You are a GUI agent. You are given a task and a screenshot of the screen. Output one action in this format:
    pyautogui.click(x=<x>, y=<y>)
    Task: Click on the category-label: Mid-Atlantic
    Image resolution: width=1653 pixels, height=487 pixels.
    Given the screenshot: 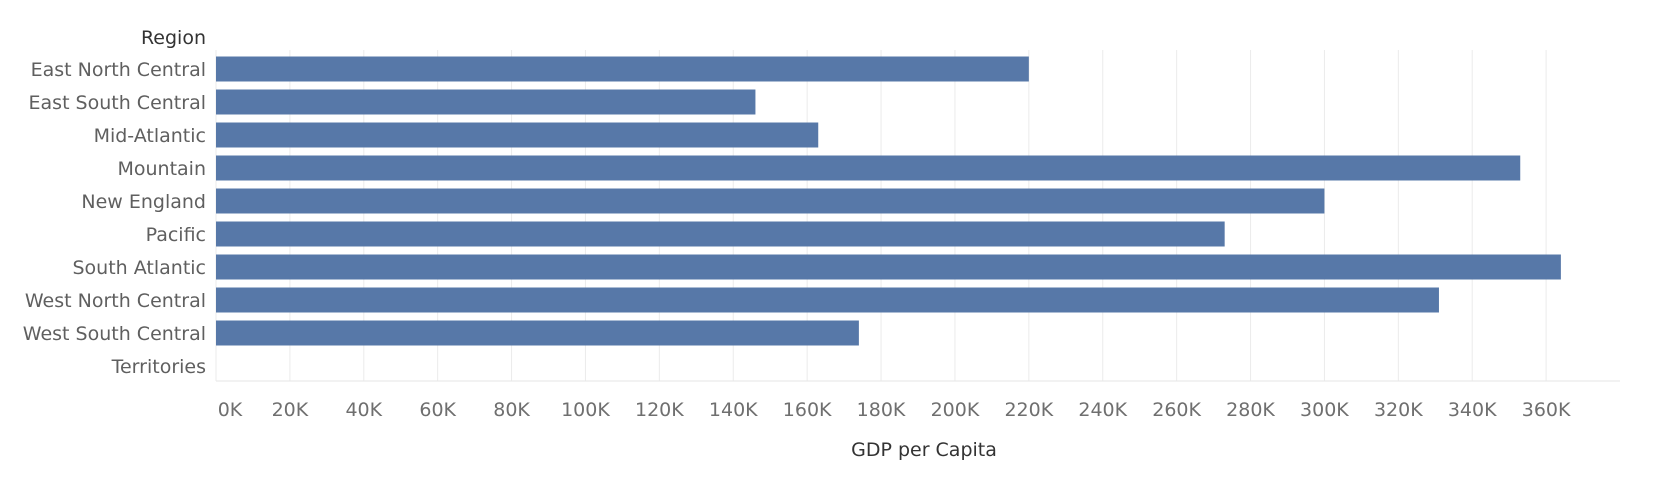 What is the action you would take?
    pyautogui.click(x=150, y=136)
    